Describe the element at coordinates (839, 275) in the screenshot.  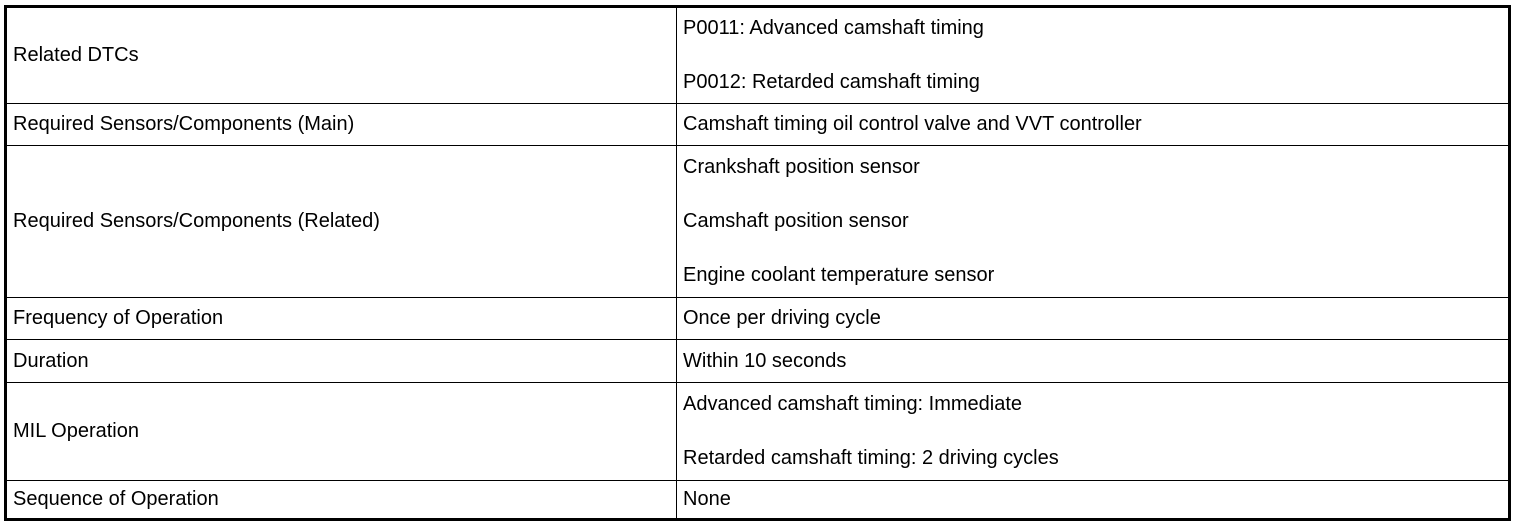
I see `value-line: Engine coolant temperature sensor` at that location.